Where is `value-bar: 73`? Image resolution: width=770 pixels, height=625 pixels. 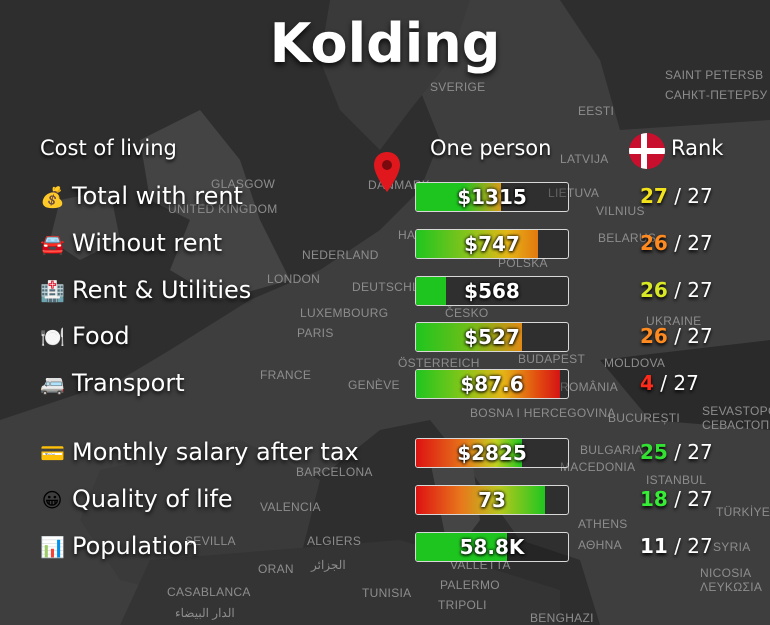
value-bar: 73 is located at coordinates (492, 500).